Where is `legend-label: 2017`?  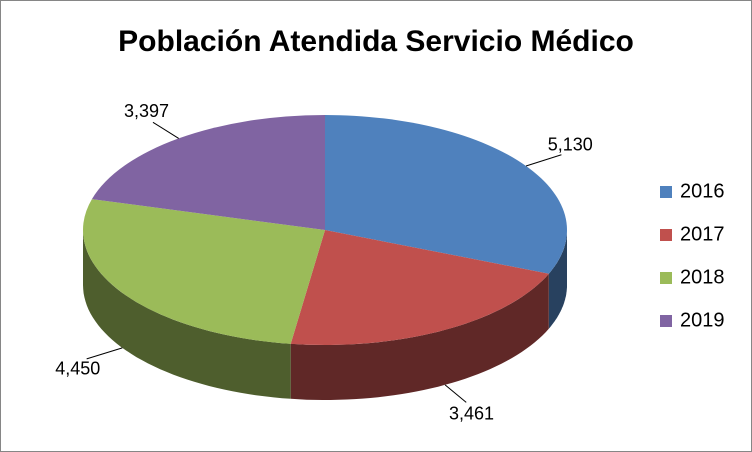
legend-label: 2017 is located at coordinates (702, 234).